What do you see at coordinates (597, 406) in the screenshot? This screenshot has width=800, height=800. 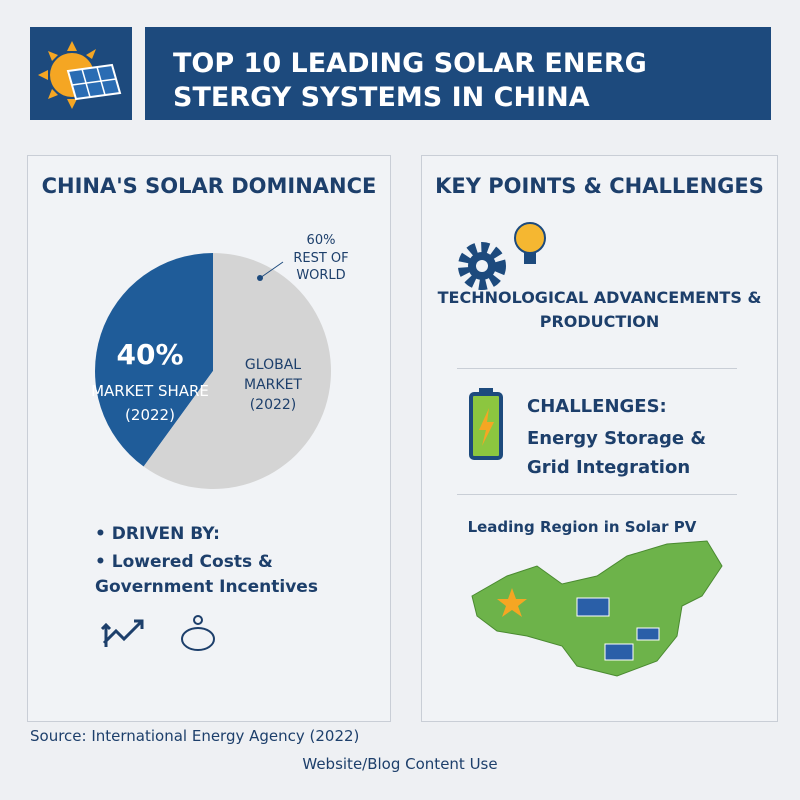 I see `challenges-heading: CHALLENGES:` at bounding box center [597, 406].